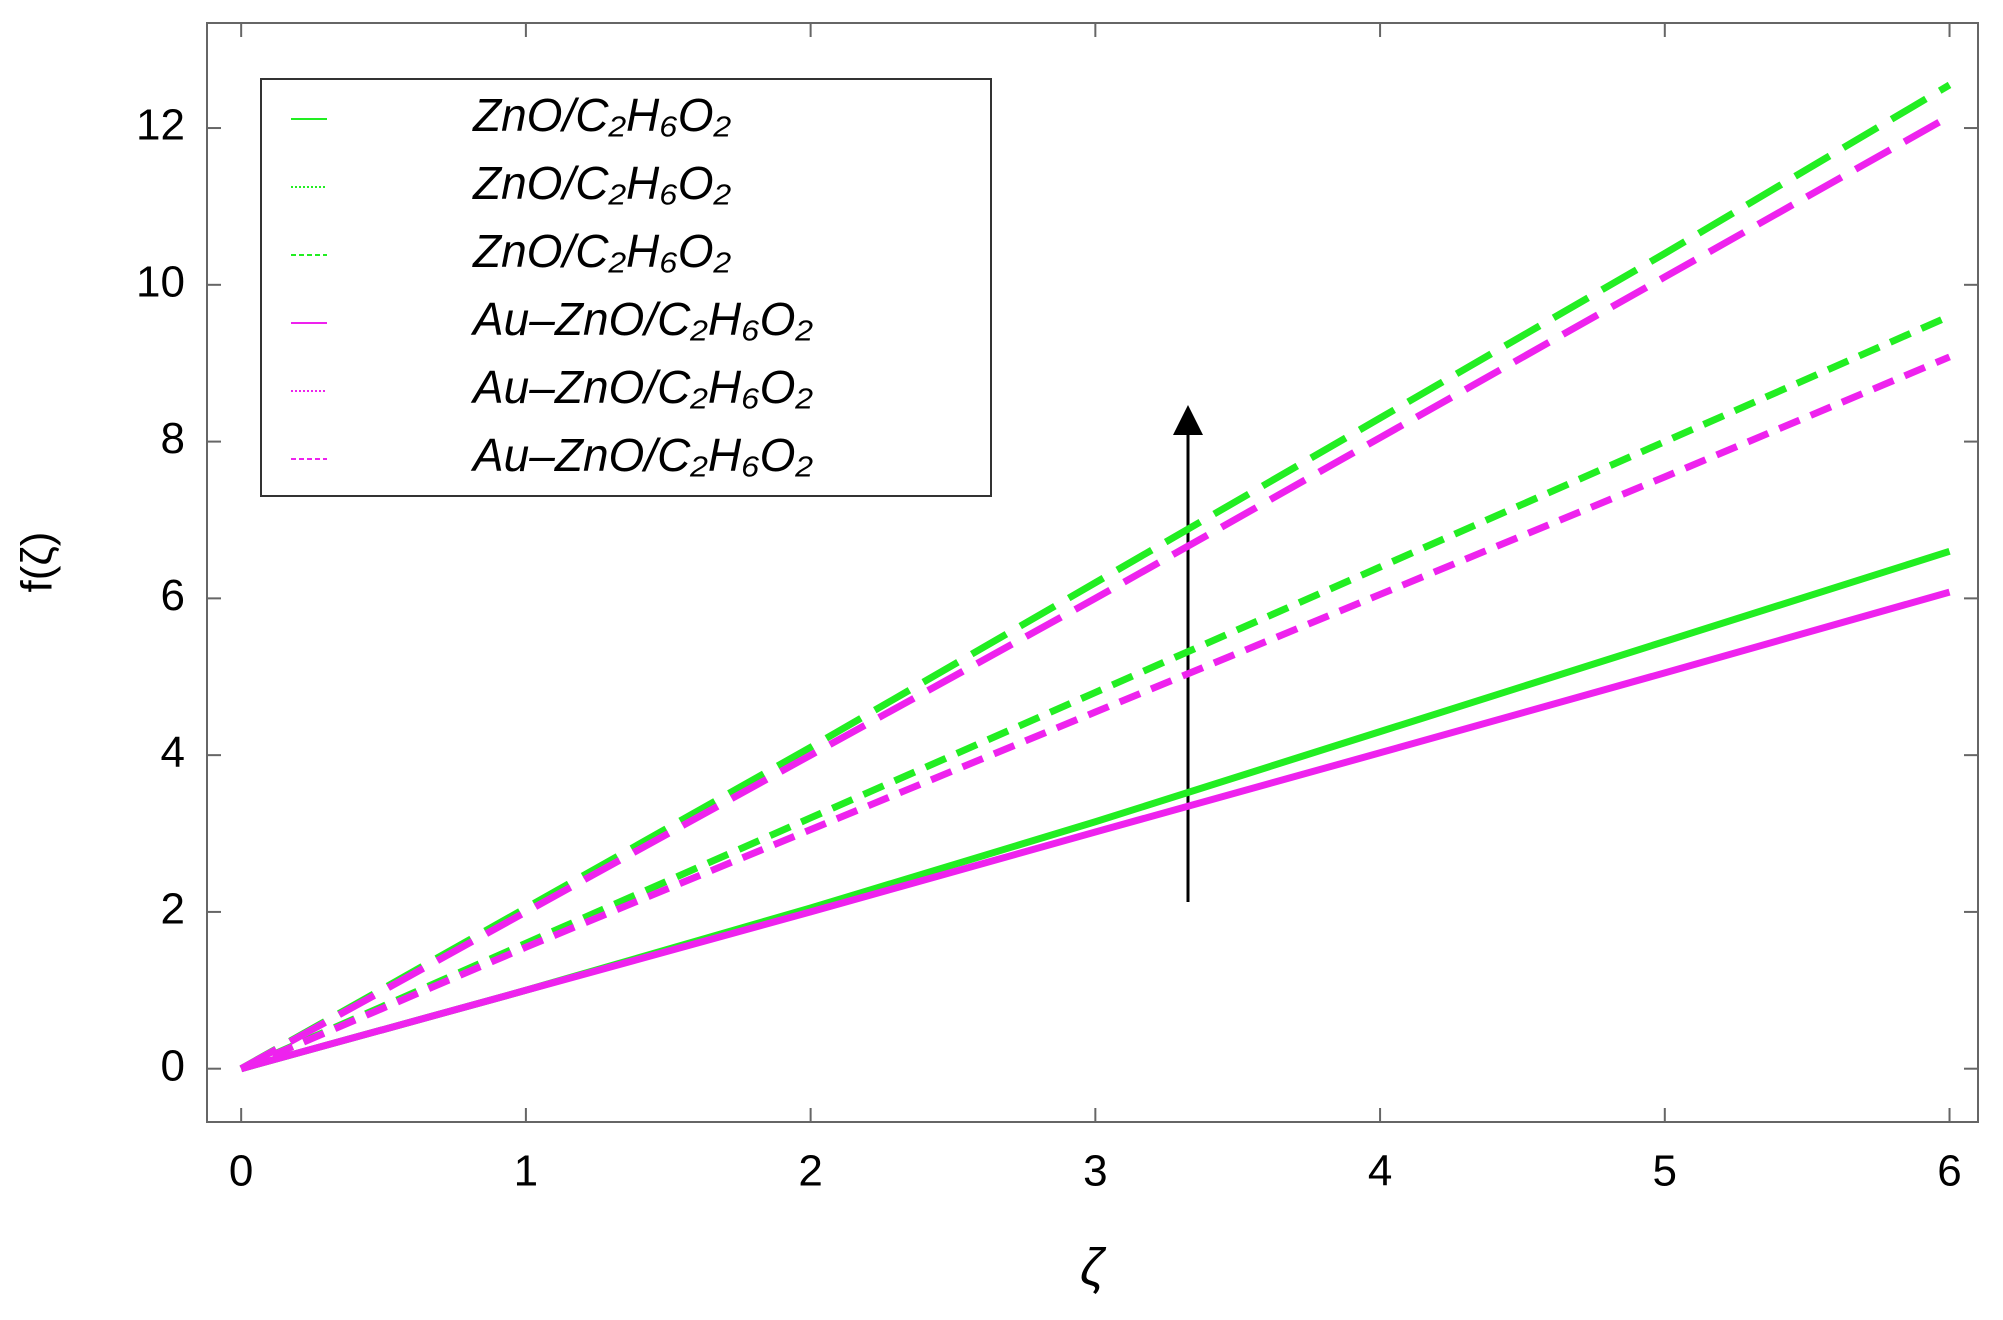 The height and width of the screenshot is (1320, 2003). I want to click on y-tick-label: 2, so click(173, 909).